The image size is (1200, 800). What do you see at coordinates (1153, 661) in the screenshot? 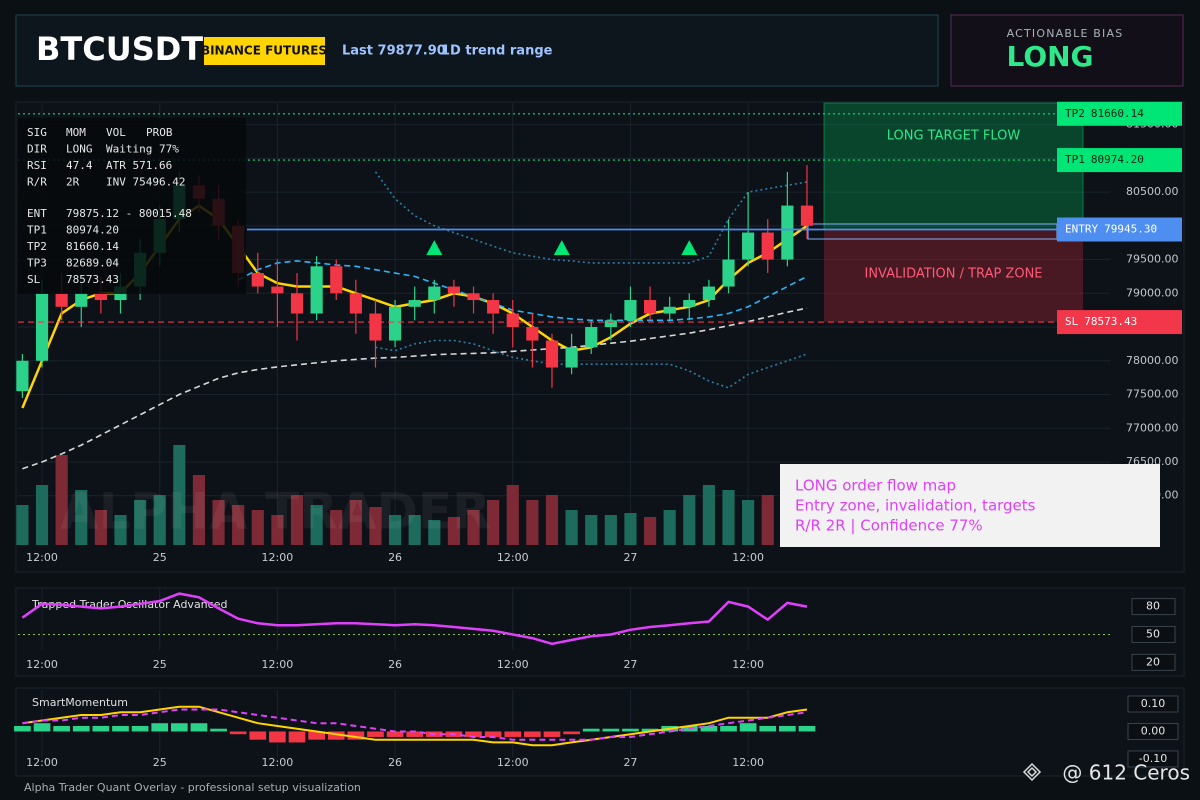
I see `y-tick-label: 20` at bounding box center [1153, 661].